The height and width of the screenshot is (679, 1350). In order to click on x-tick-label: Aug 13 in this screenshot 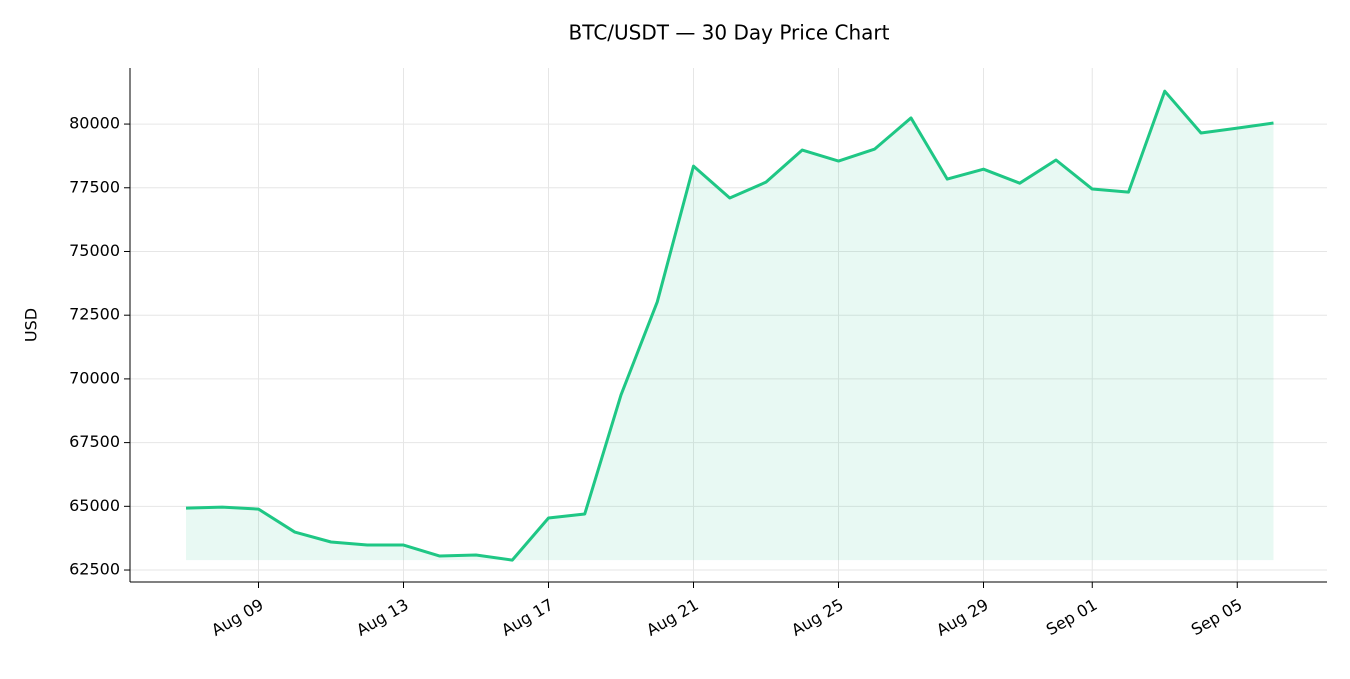, I will do `click(382, 617)`.